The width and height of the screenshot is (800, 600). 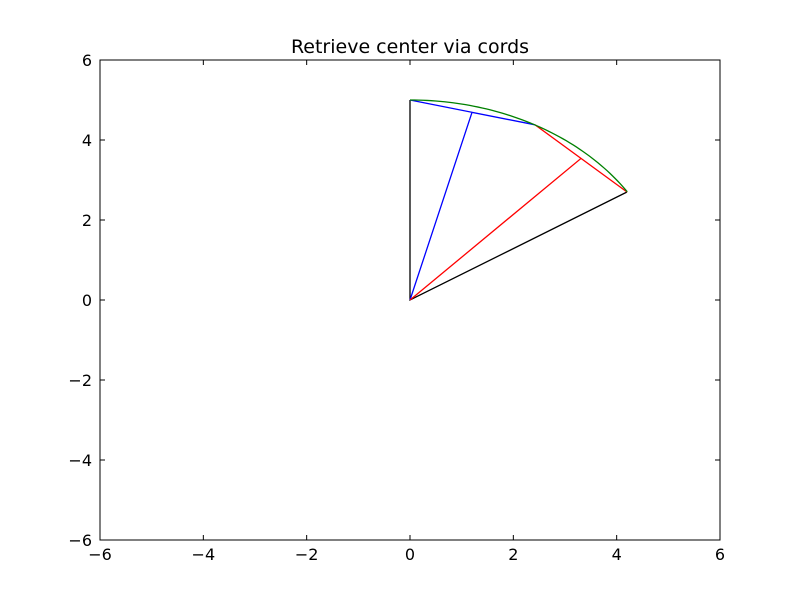 What do you see at coordinates (307, 554) in the screenshot?
I see `x-tick-label: −2` at bounding box center [307, 554].